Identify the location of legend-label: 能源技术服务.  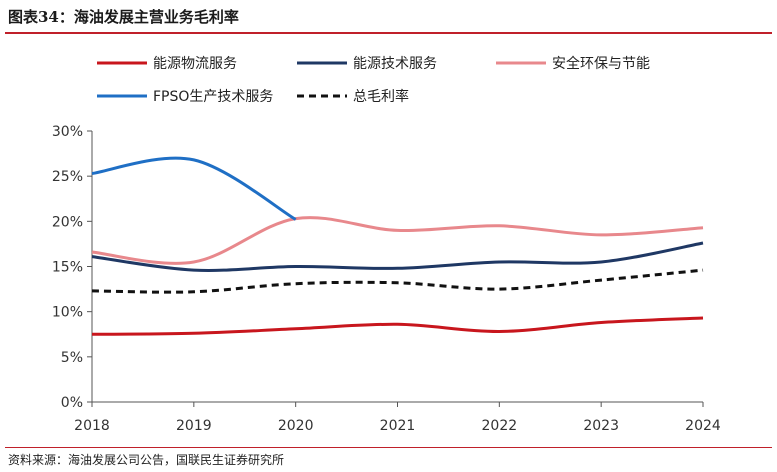
(395, 64).